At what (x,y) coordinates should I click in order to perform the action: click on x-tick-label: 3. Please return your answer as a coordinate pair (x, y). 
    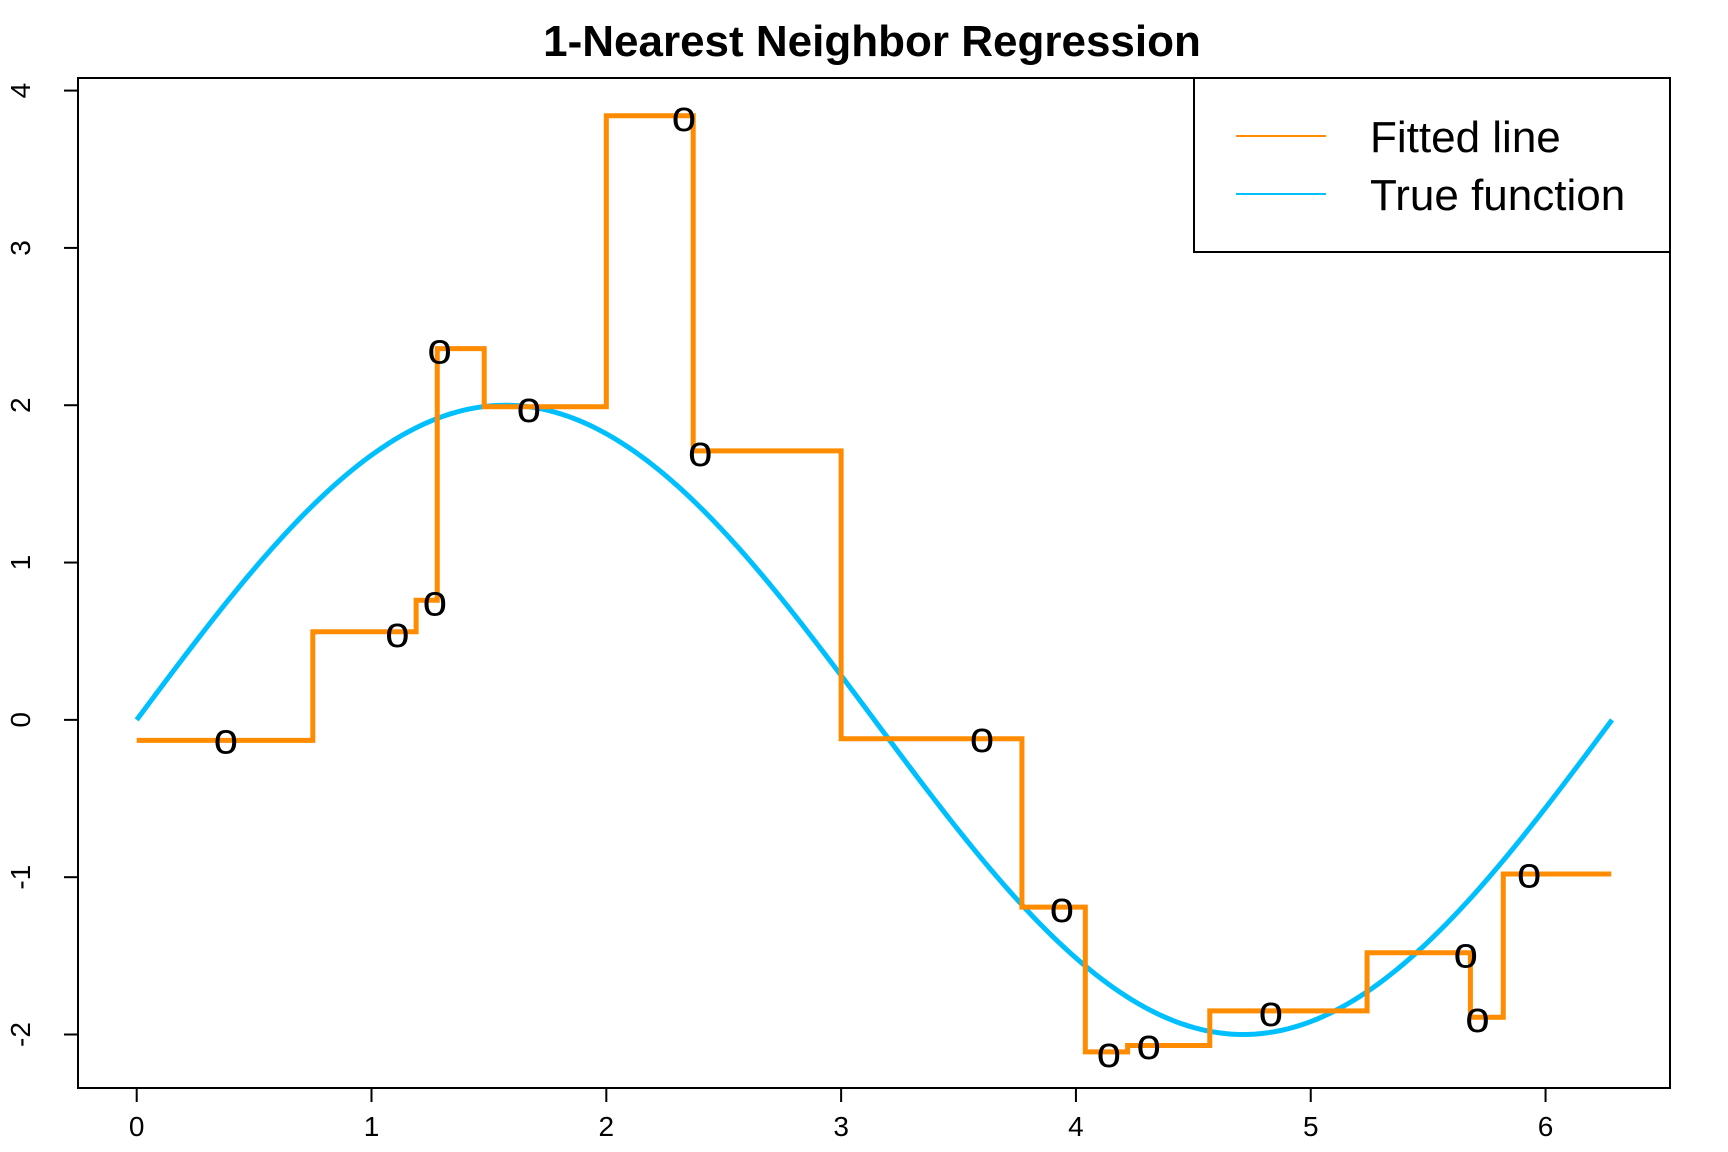
    Looking at the image, I should click on (841, 1126).